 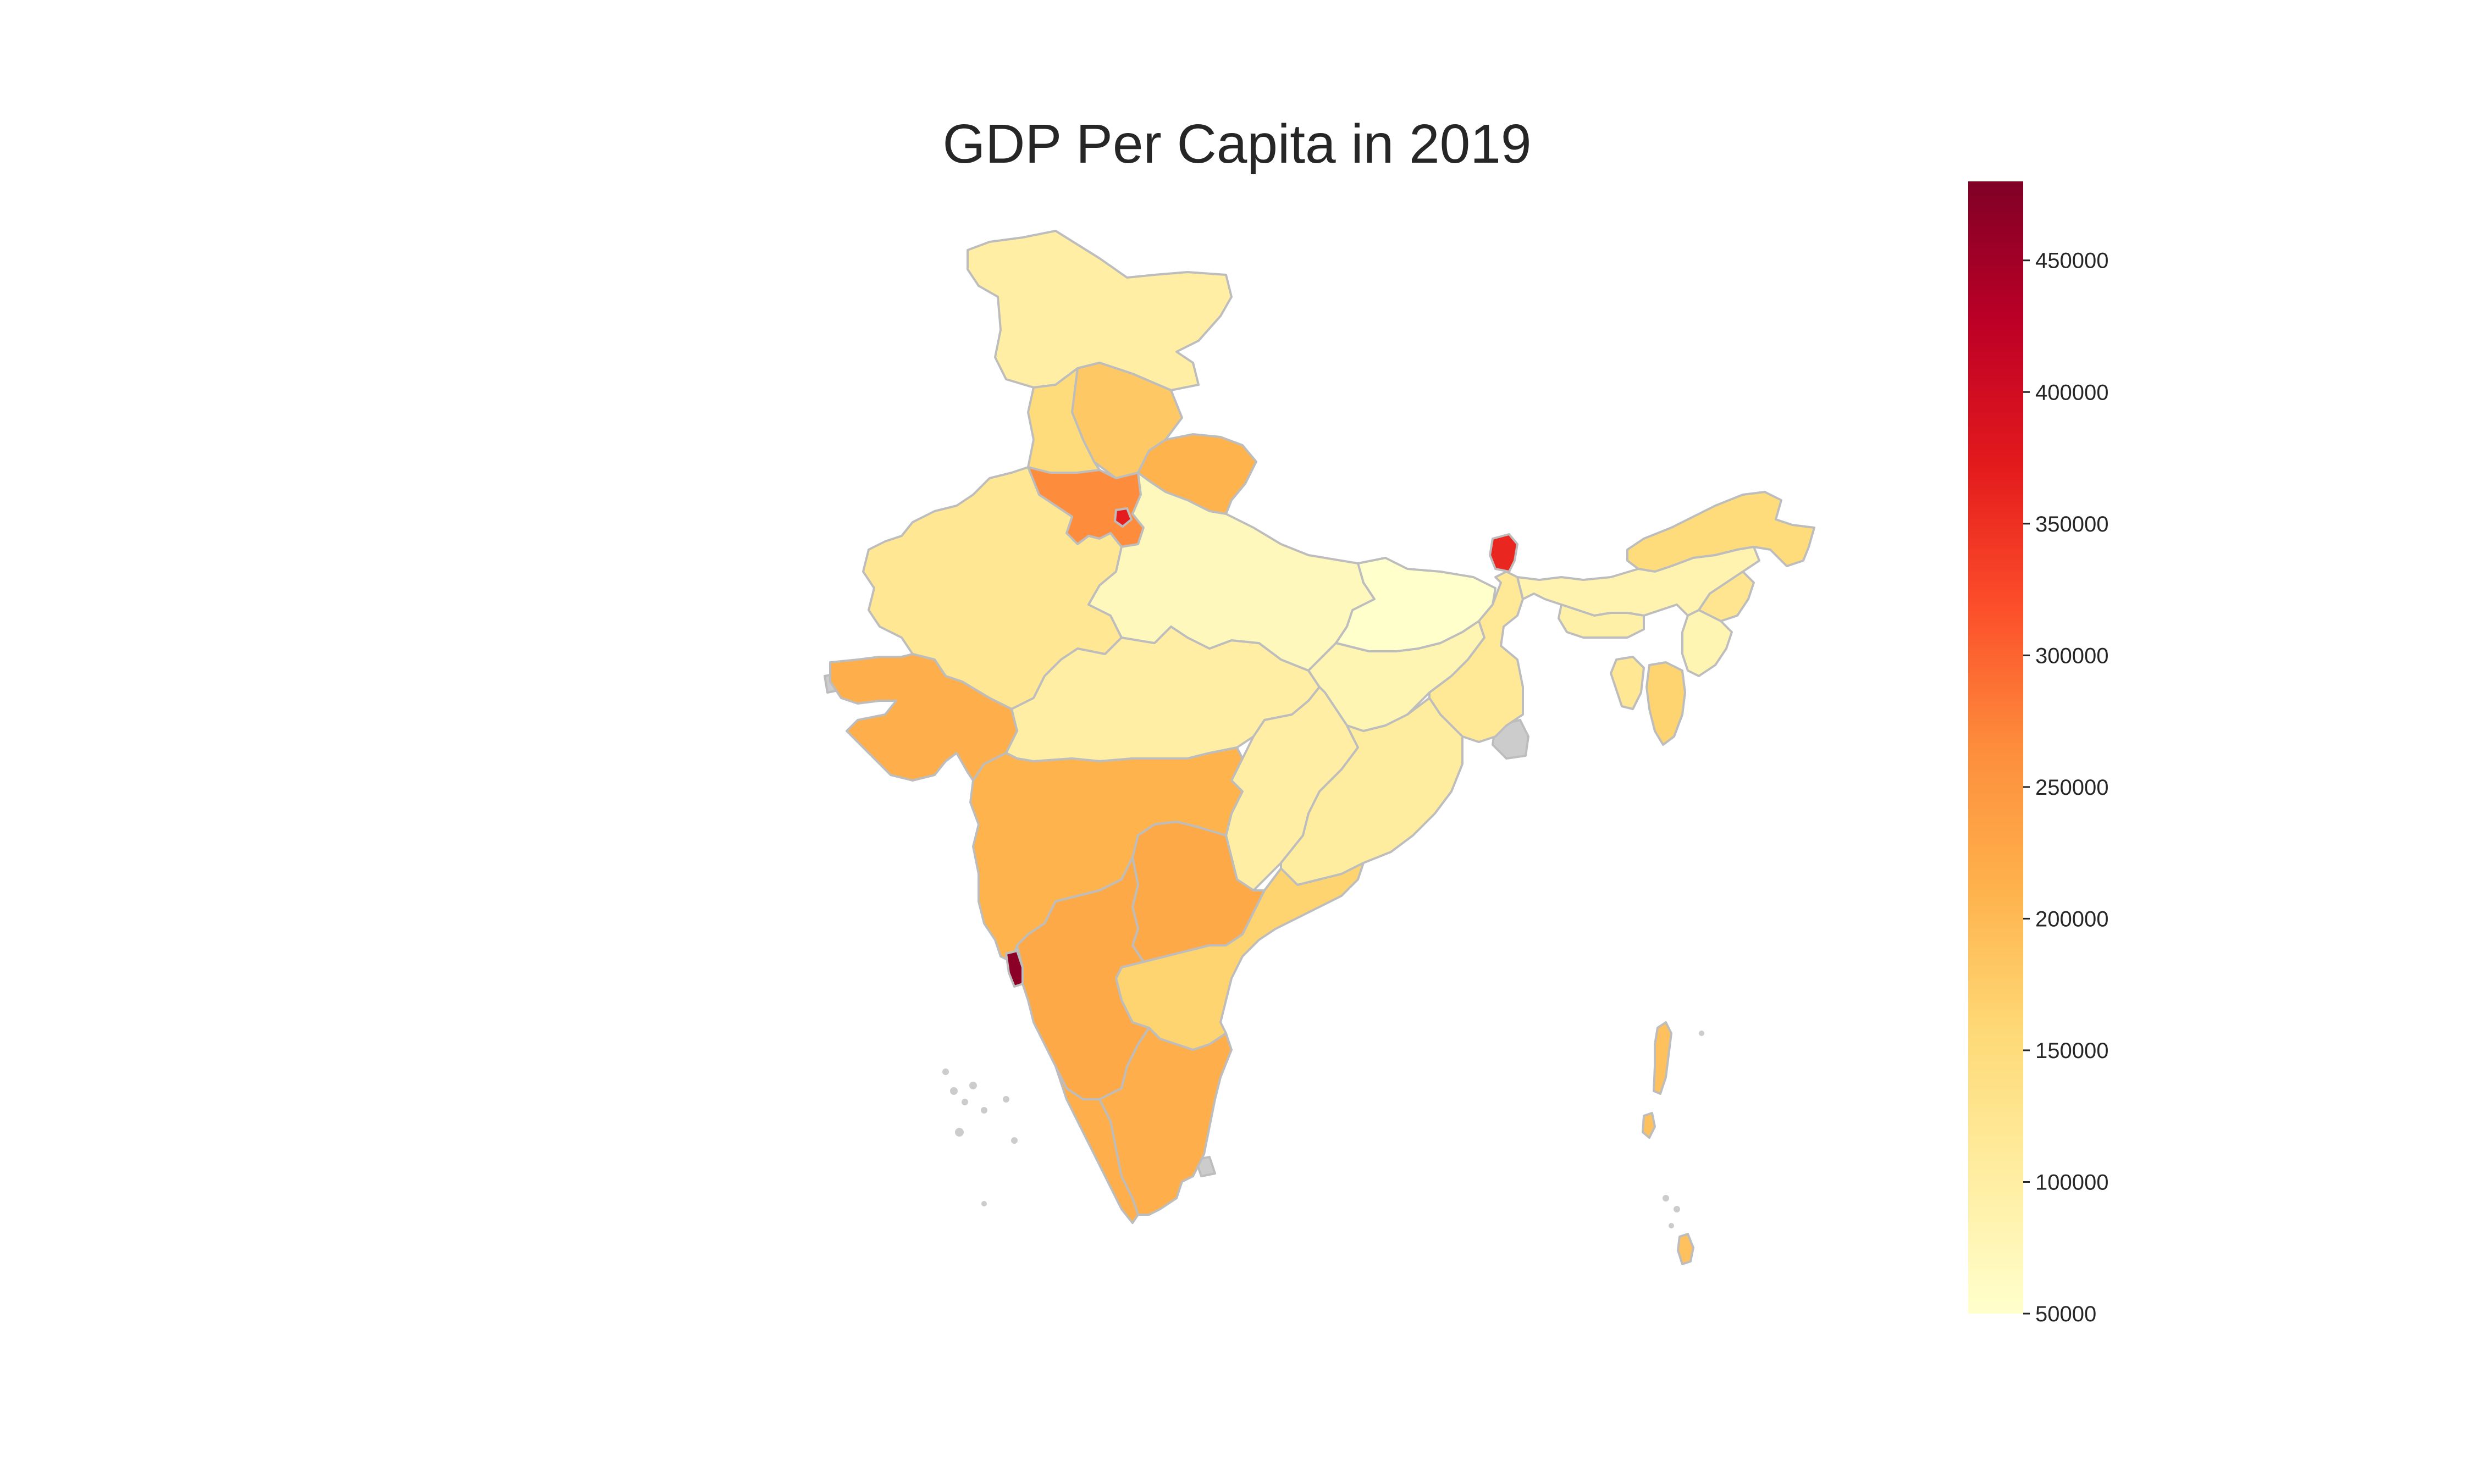 I want to click on colorbar-gradient, so click(x=1996, y=747).